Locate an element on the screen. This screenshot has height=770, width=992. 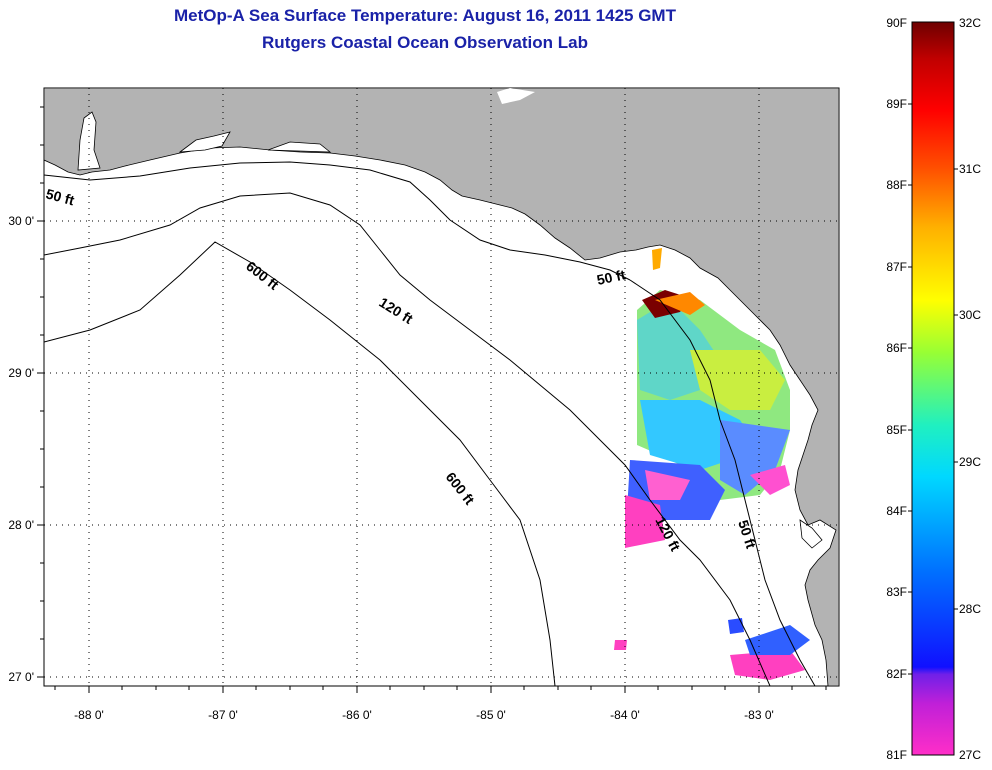
colorbar-f-label: 84F is located at coordinates (896, 511).